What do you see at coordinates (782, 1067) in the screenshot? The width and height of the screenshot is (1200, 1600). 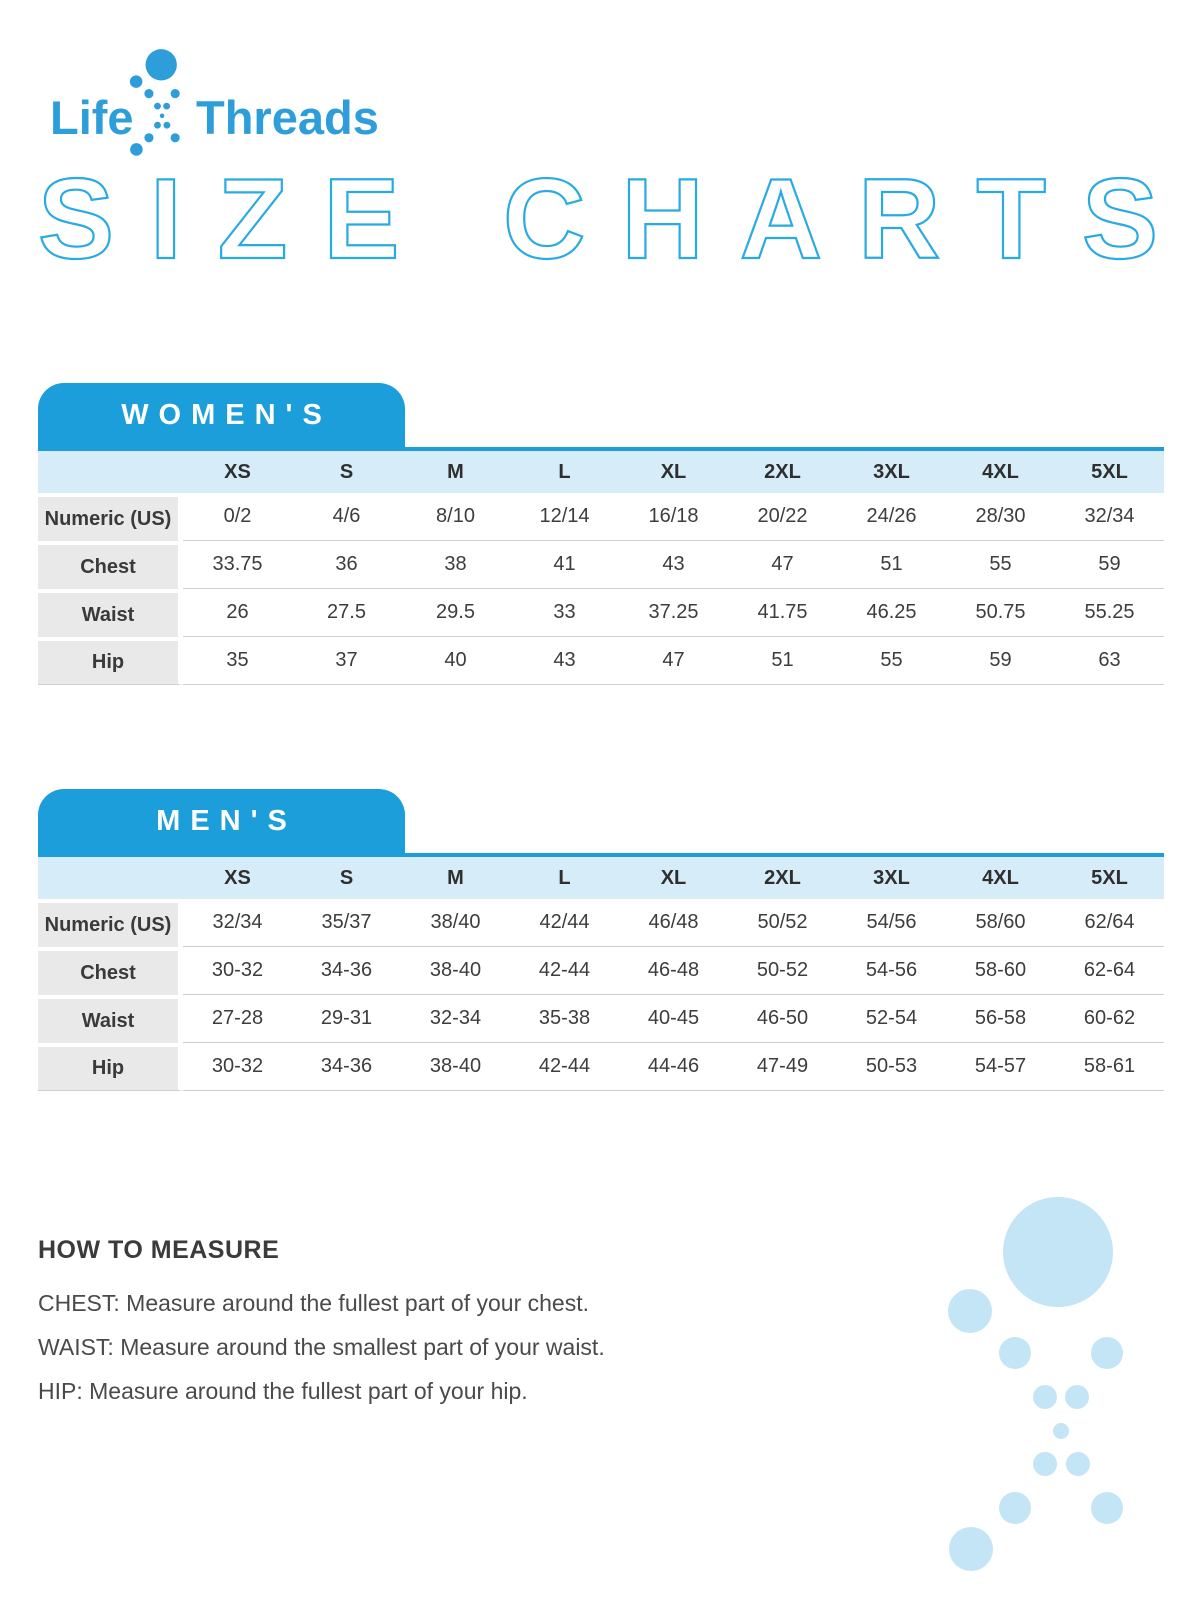 I see `size-cell: 47-49` at bounding box center [782, 1067].